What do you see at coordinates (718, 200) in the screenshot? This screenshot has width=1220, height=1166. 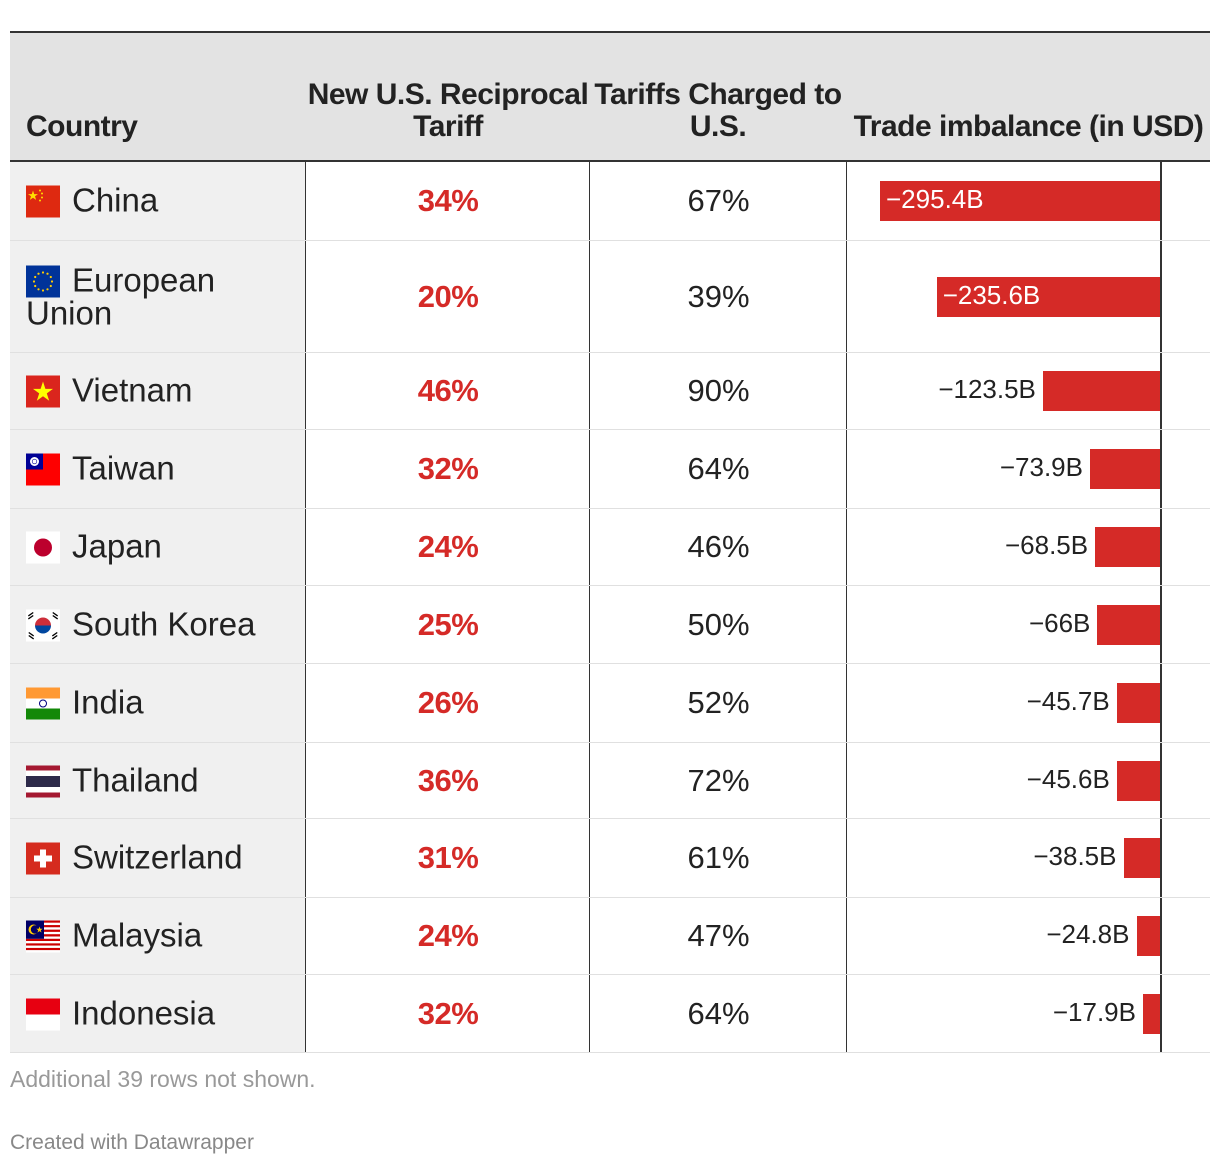 I see `charged-tariff-value: 67%` at bounding box center [718, 200].